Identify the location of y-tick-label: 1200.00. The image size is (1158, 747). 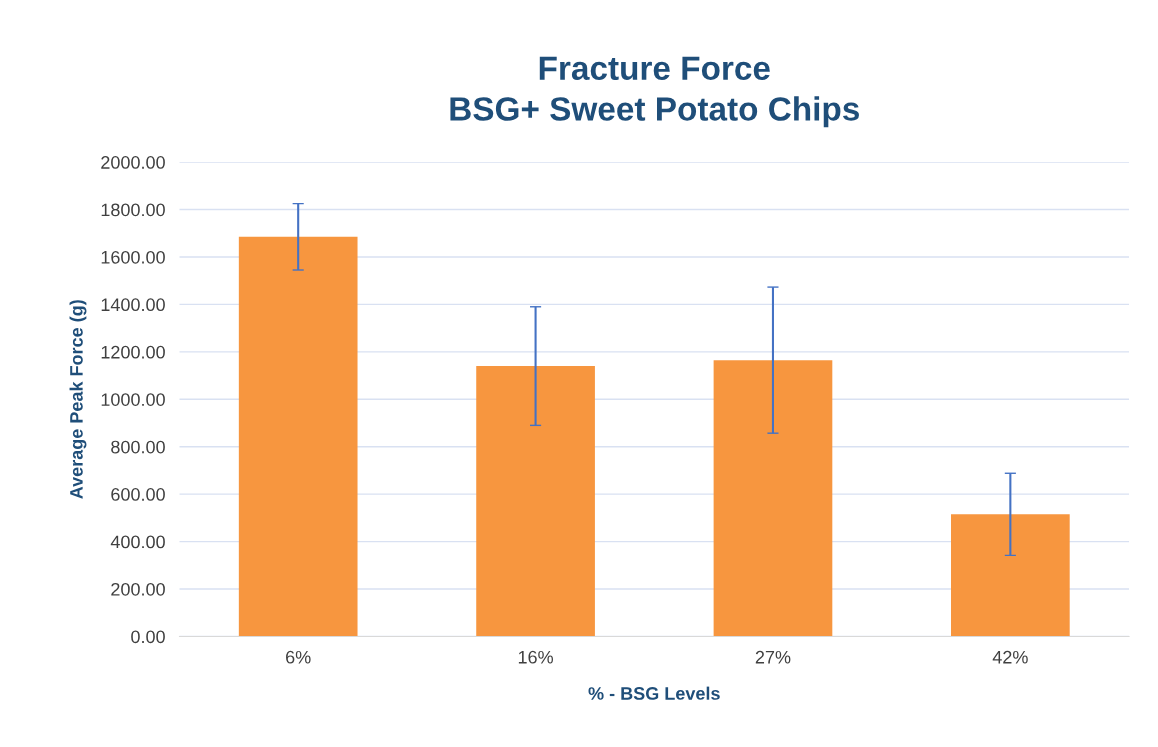
(133, 352).